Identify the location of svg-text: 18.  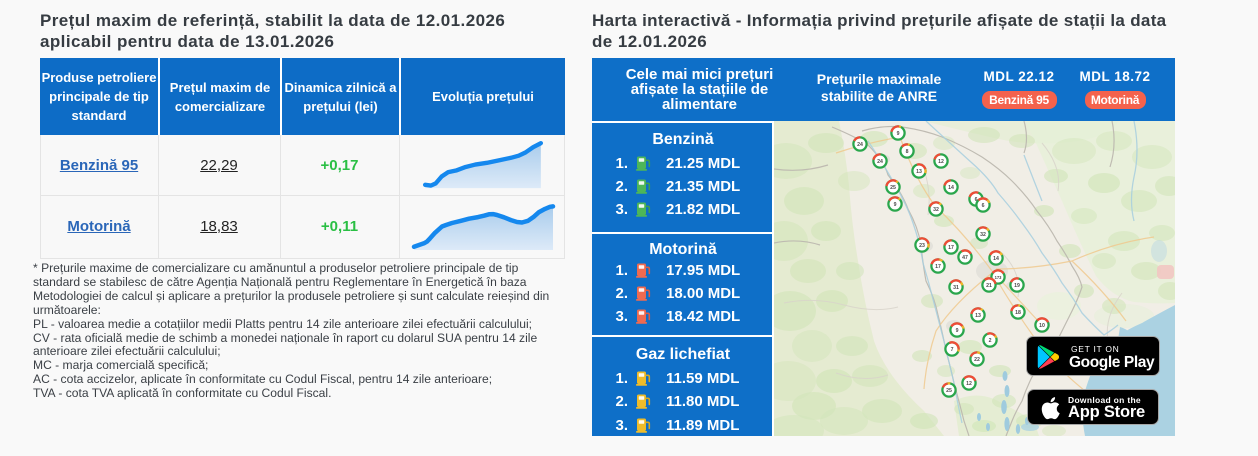
(1018, 313).